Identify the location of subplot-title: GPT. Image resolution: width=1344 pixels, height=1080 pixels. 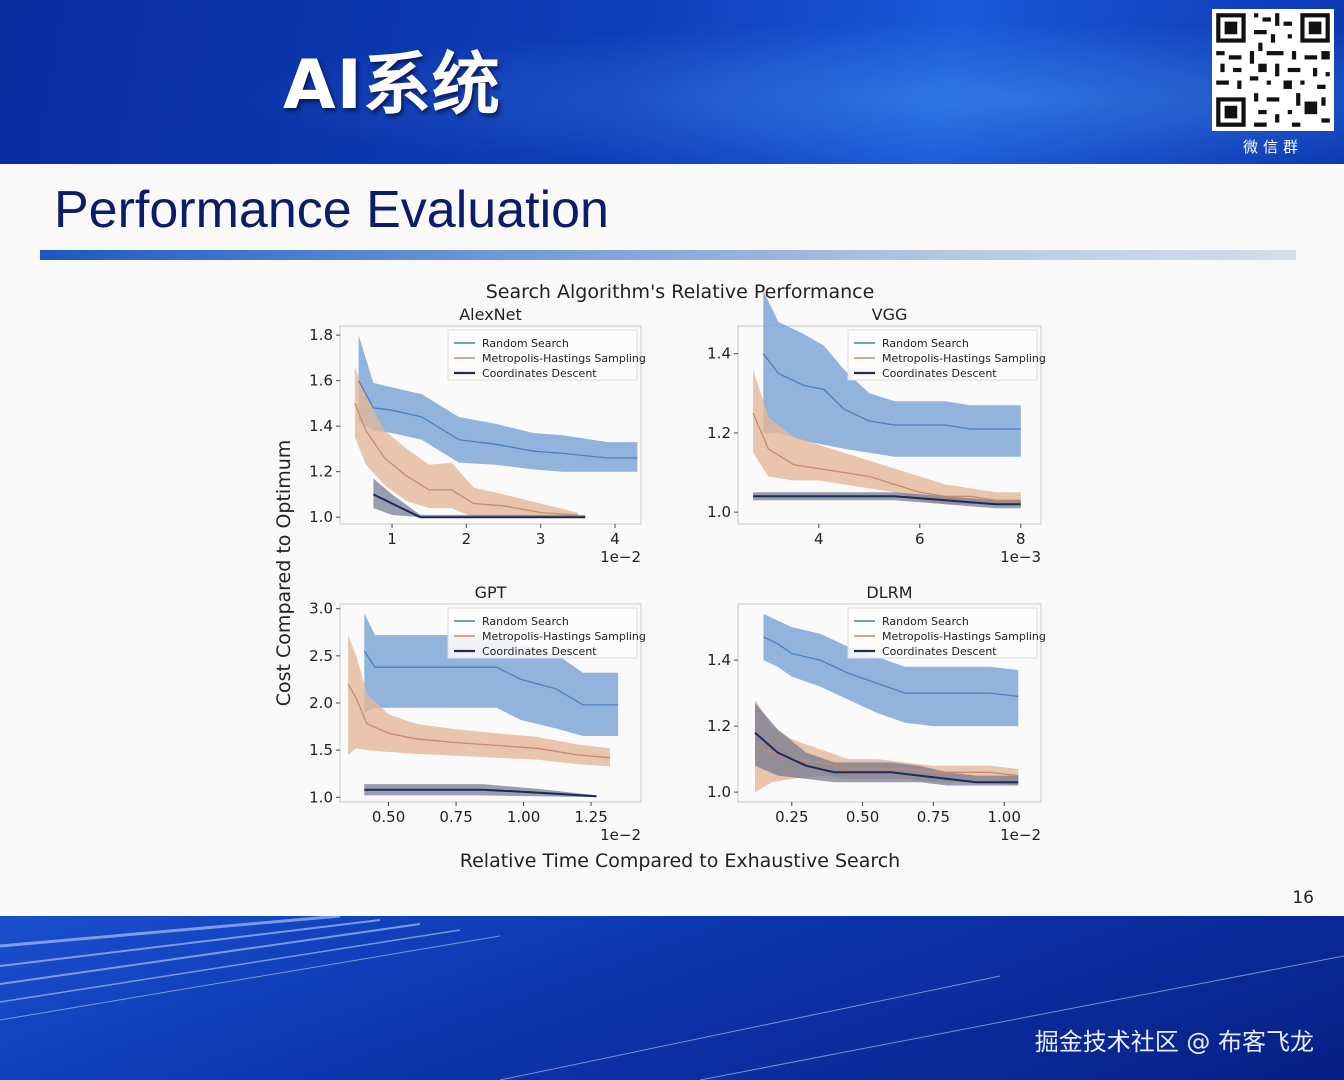
(491, 592).